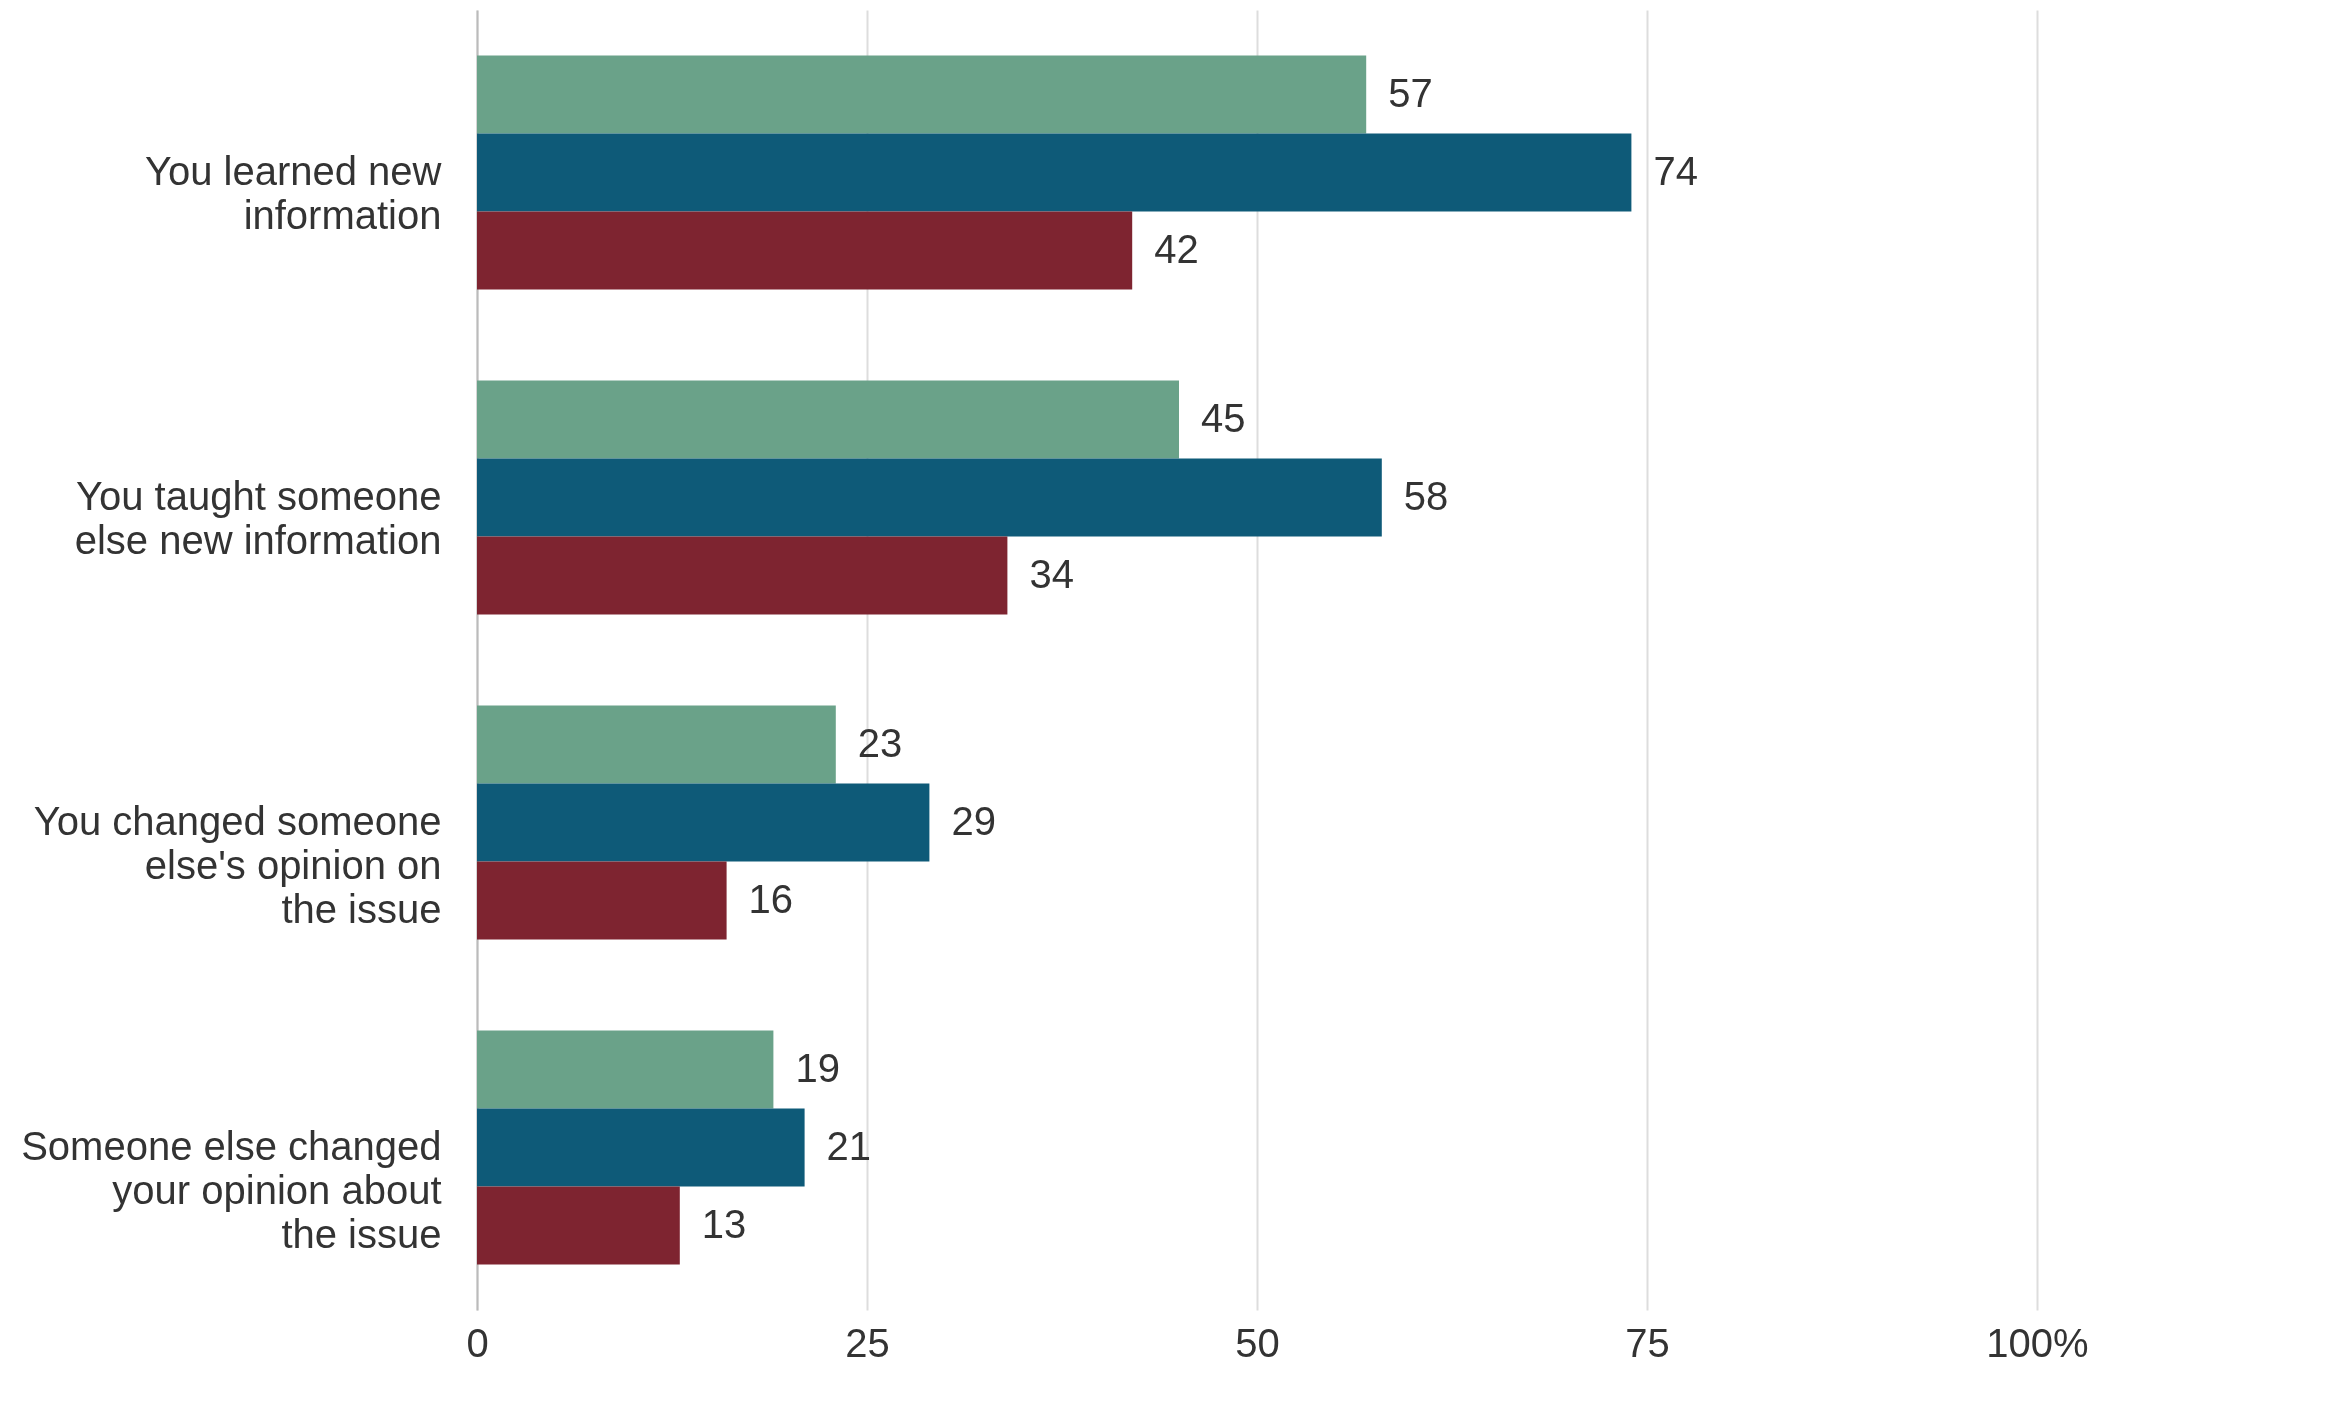 The image size is (2337, 1408). Describe the element at coordinates (1257, 1342) in the screenshot. I see `x-tick-label: 50` at that location.